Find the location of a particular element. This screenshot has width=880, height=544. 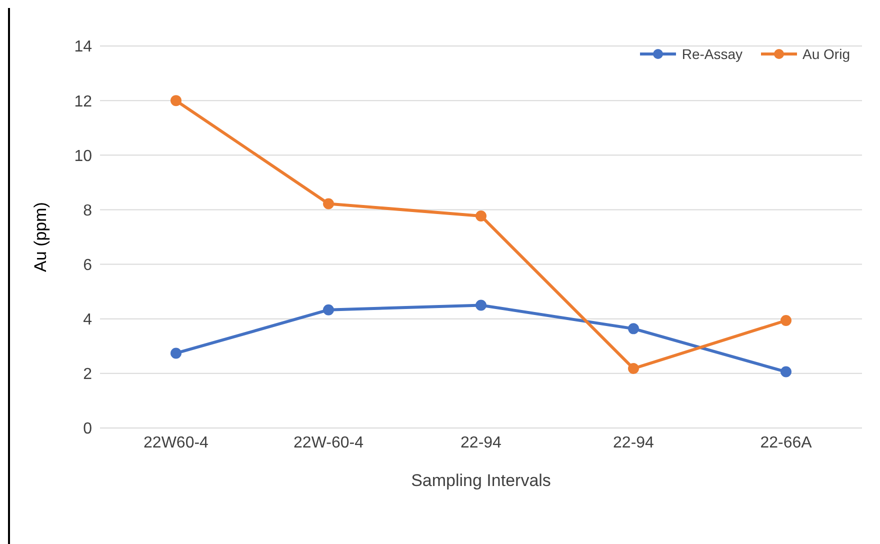

y-tick-label: 14 is located at coordinates (83, 47).